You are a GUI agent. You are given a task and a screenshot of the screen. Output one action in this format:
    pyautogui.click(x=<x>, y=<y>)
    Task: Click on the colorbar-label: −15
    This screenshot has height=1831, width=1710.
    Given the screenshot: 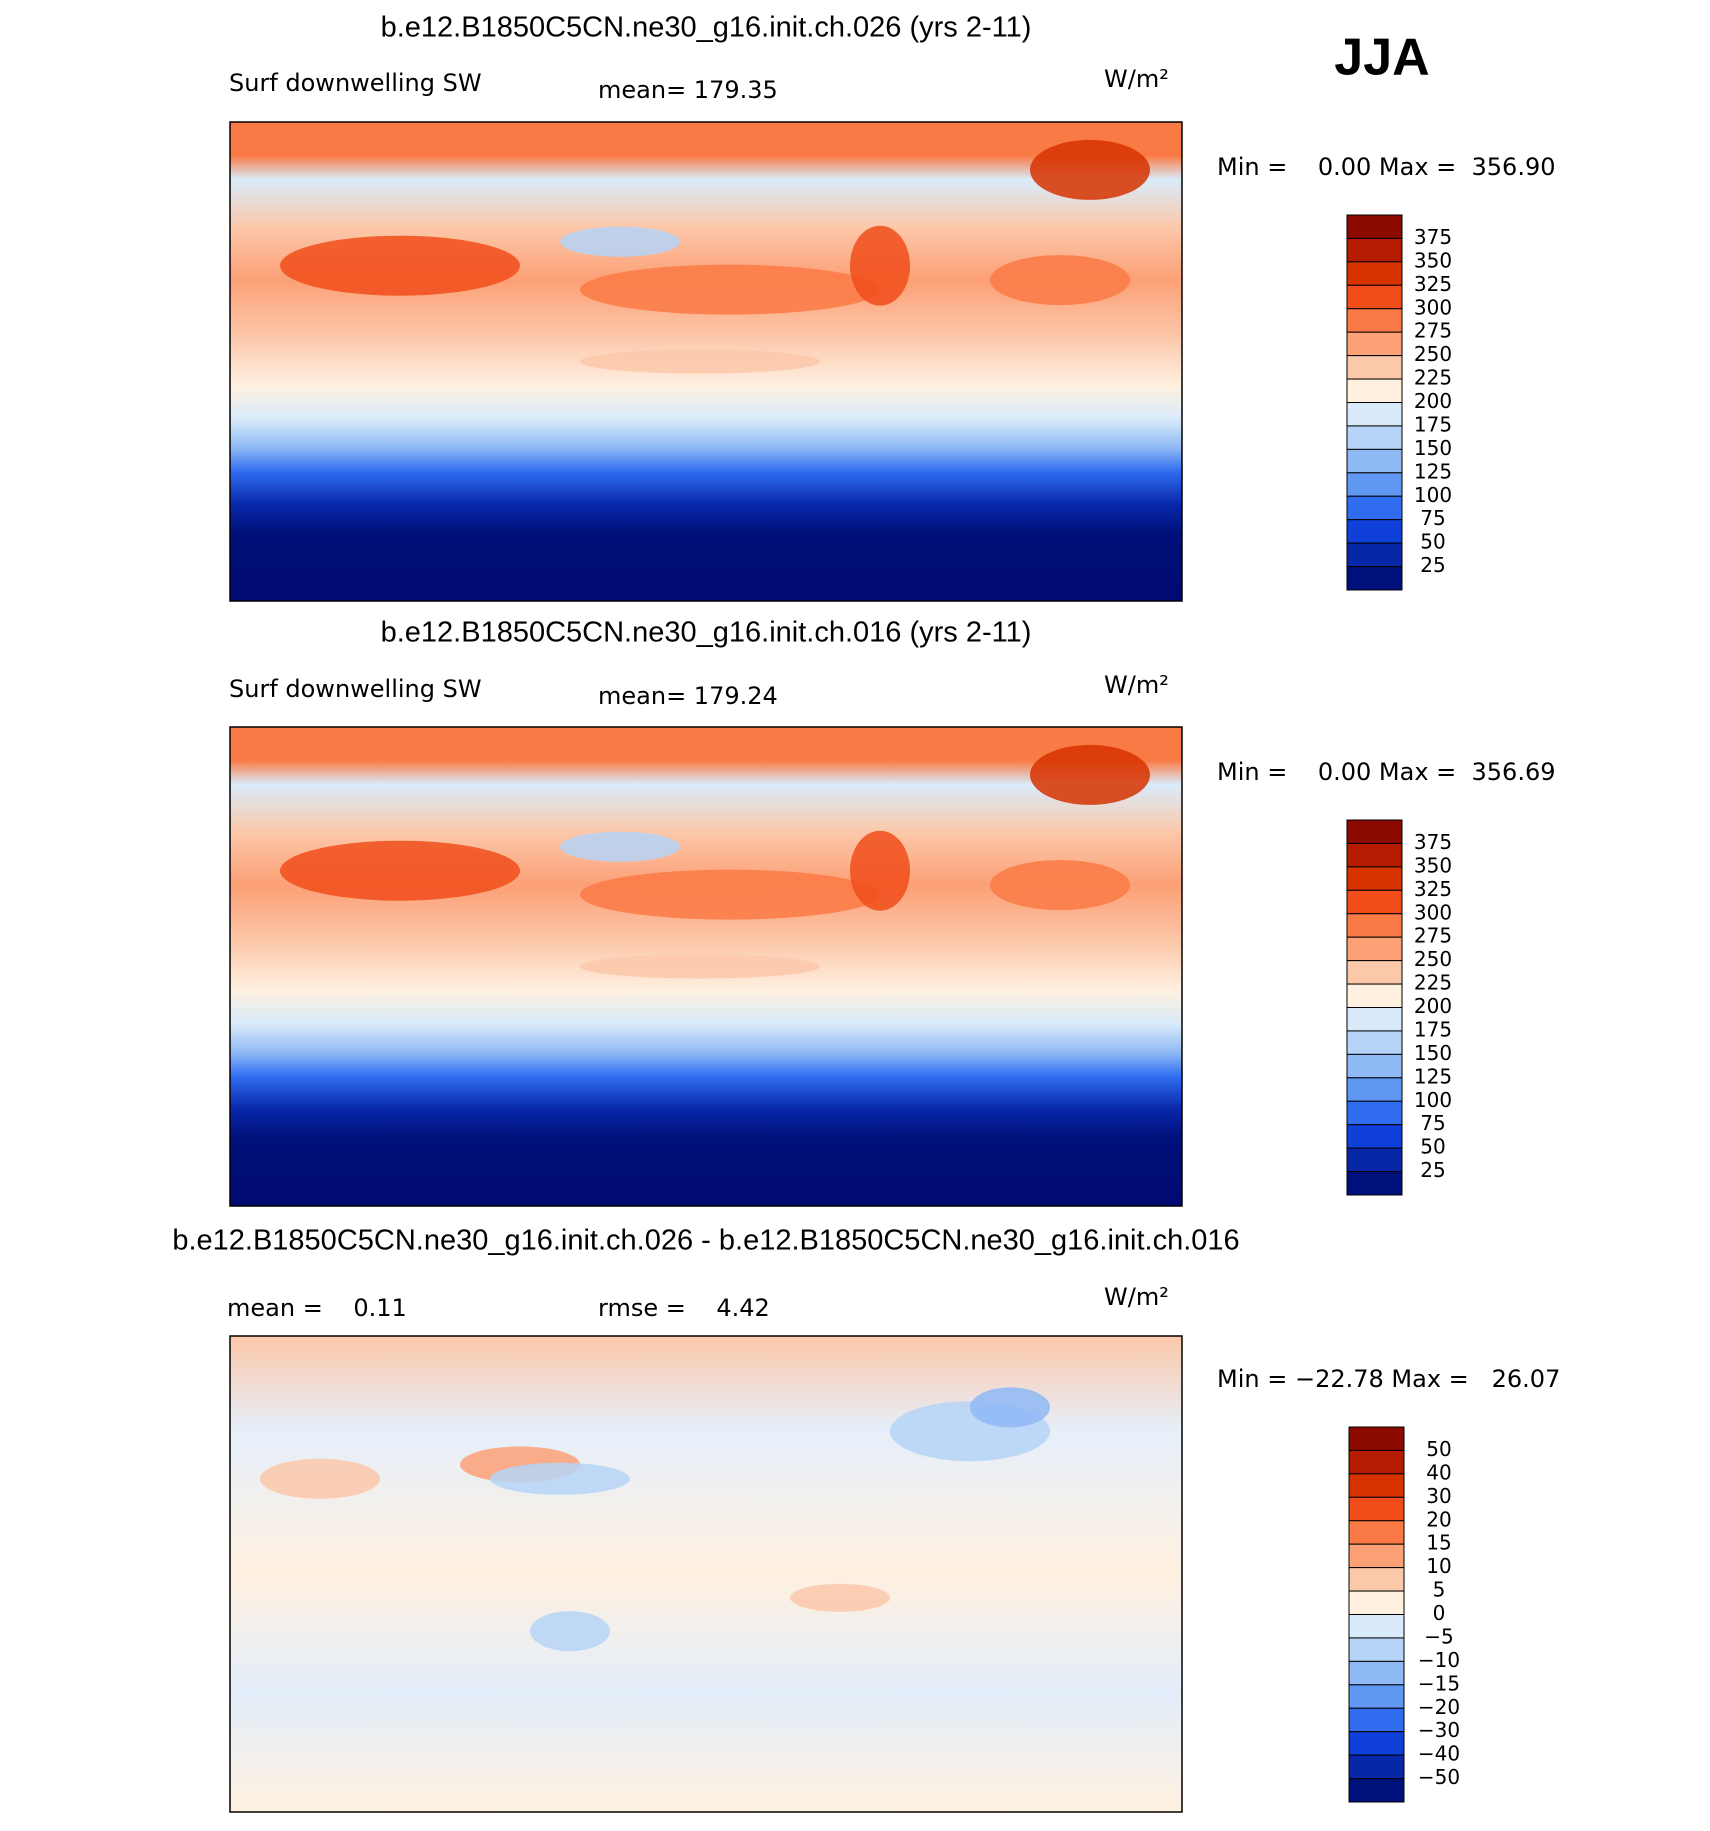 What is the action you would take?
    pyautogui.click(x=1439, y=1683)
    